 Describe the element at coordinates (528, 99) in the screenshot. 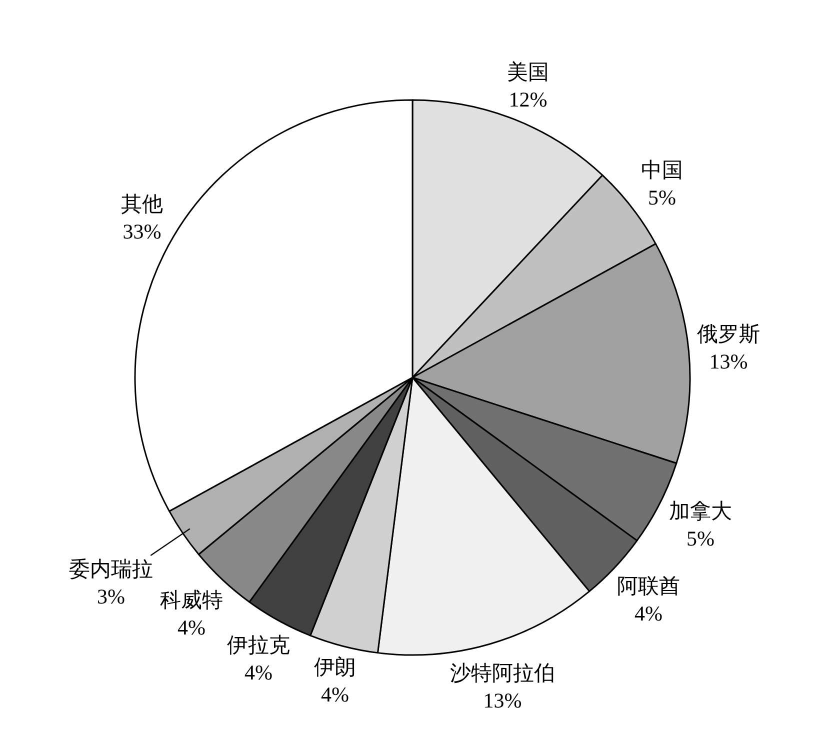

I see `data-label: 12%` at that location.